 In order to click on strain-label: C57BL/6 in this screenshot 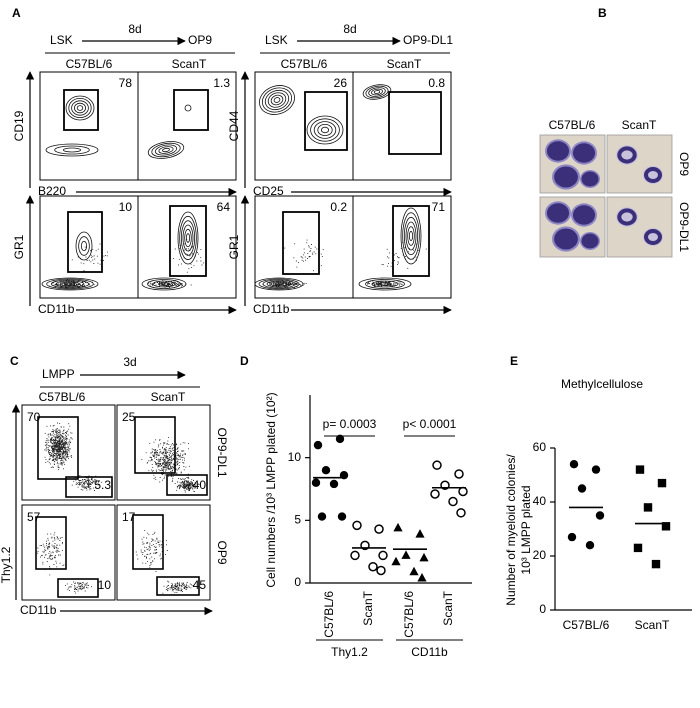, I will do `click(62, 397)`.